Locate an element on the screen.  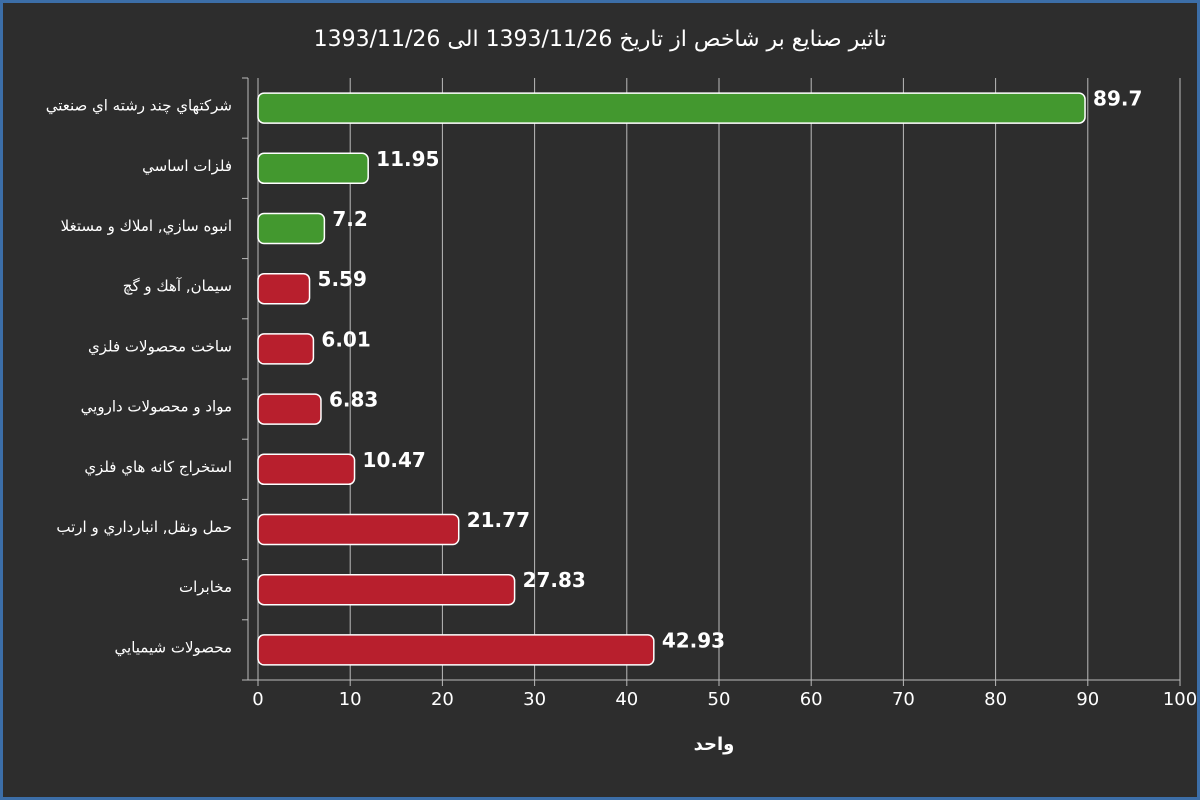
y-tick-label: مواد و محصولات دارويي is located at coordinates (156, 407).